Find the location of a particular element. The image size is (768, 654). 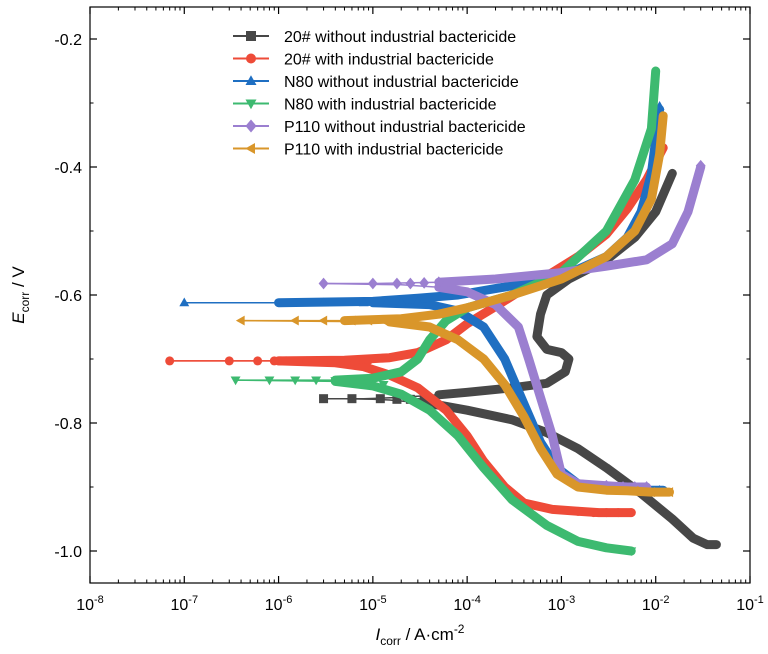

y-tick-label: -0.2 is located at coordinates (68, 40).